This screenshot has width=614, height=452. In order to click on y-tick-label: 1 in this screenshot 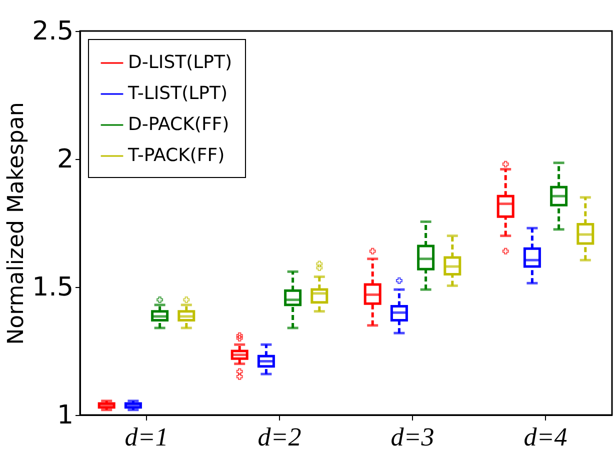, I will do `click(65, 415)`.